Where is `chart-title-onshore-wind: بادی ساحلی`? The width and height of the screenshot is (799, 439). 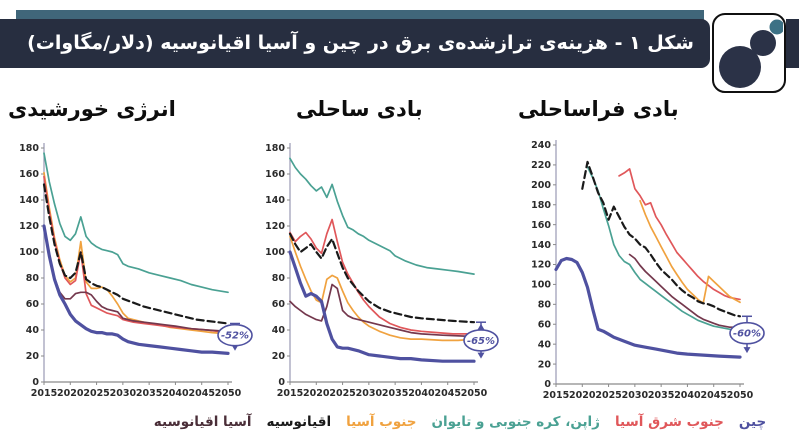 chart-title-onshore-wind: بادی ساحلی is located at coordinates (359, 109).